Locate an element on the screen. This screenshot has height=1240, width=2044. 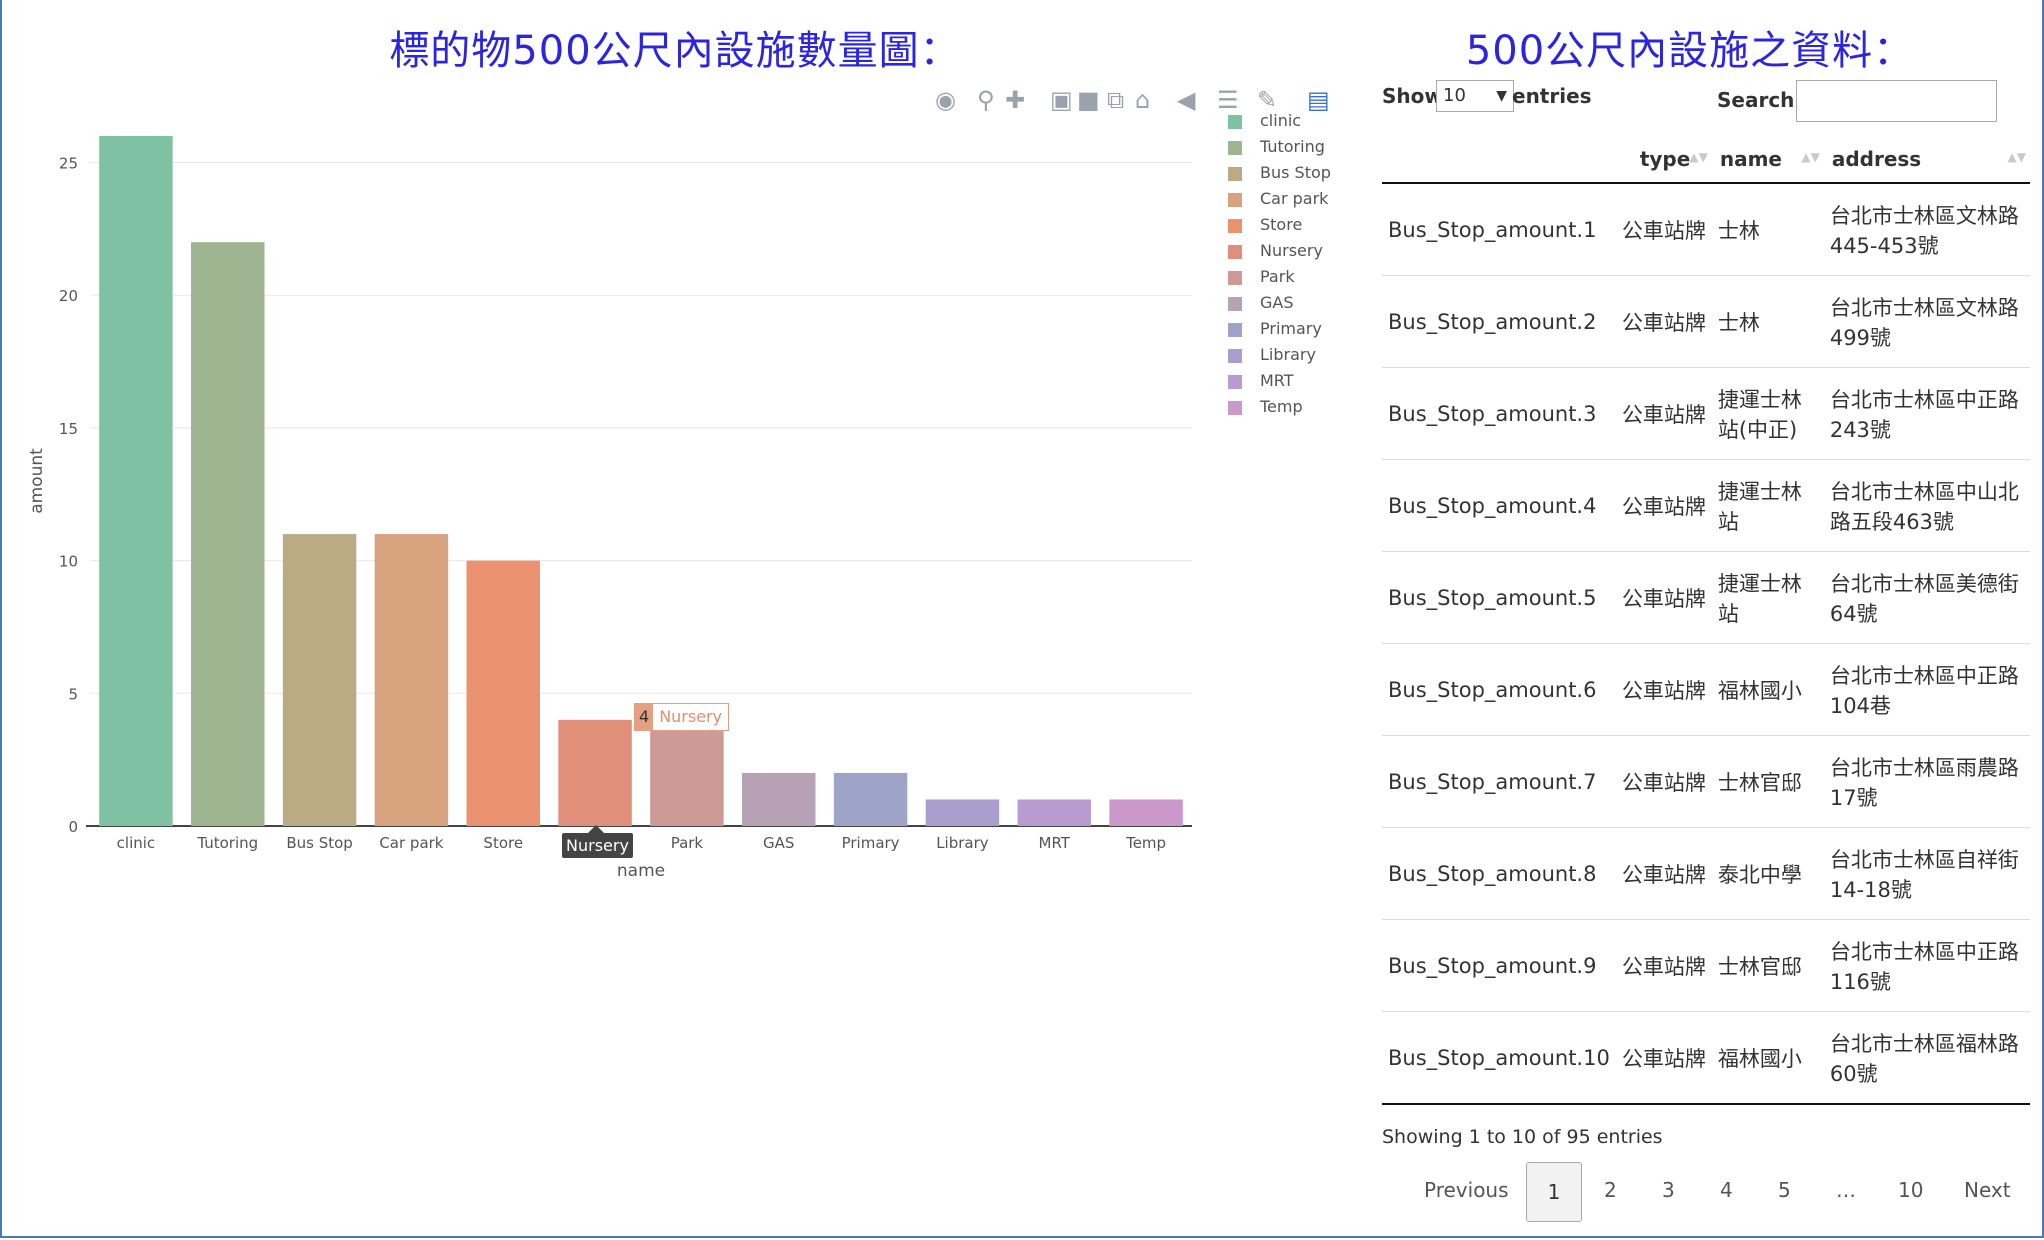
legend-label: Nursery is located at coordinates (1291, 250).